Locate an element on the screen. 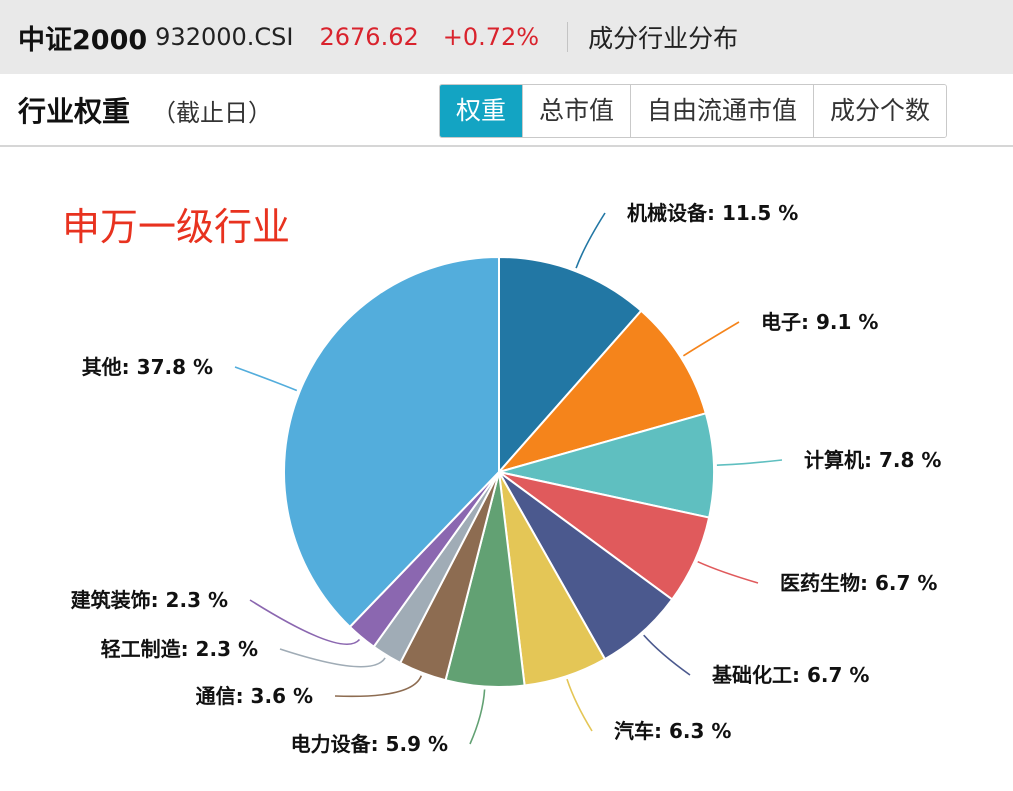  weights-subtitle: （截止日） is located at coordinates (212, 113).